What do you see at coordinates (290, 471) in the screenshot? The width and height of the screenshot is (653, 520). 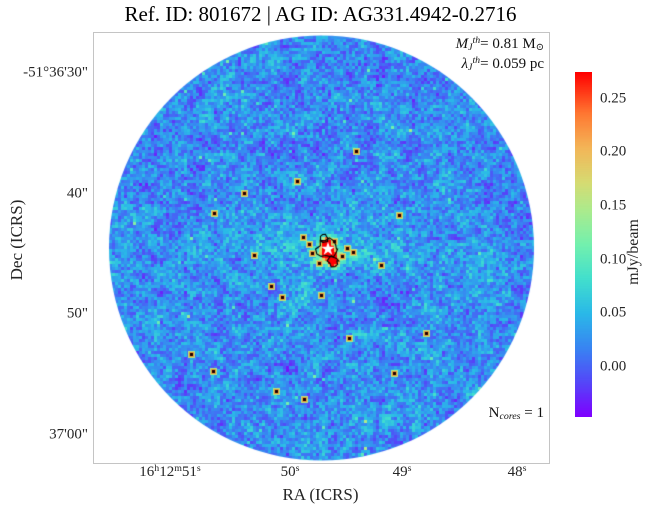 I see `x-tick-label: 50s` at bounding box center [290, 471].